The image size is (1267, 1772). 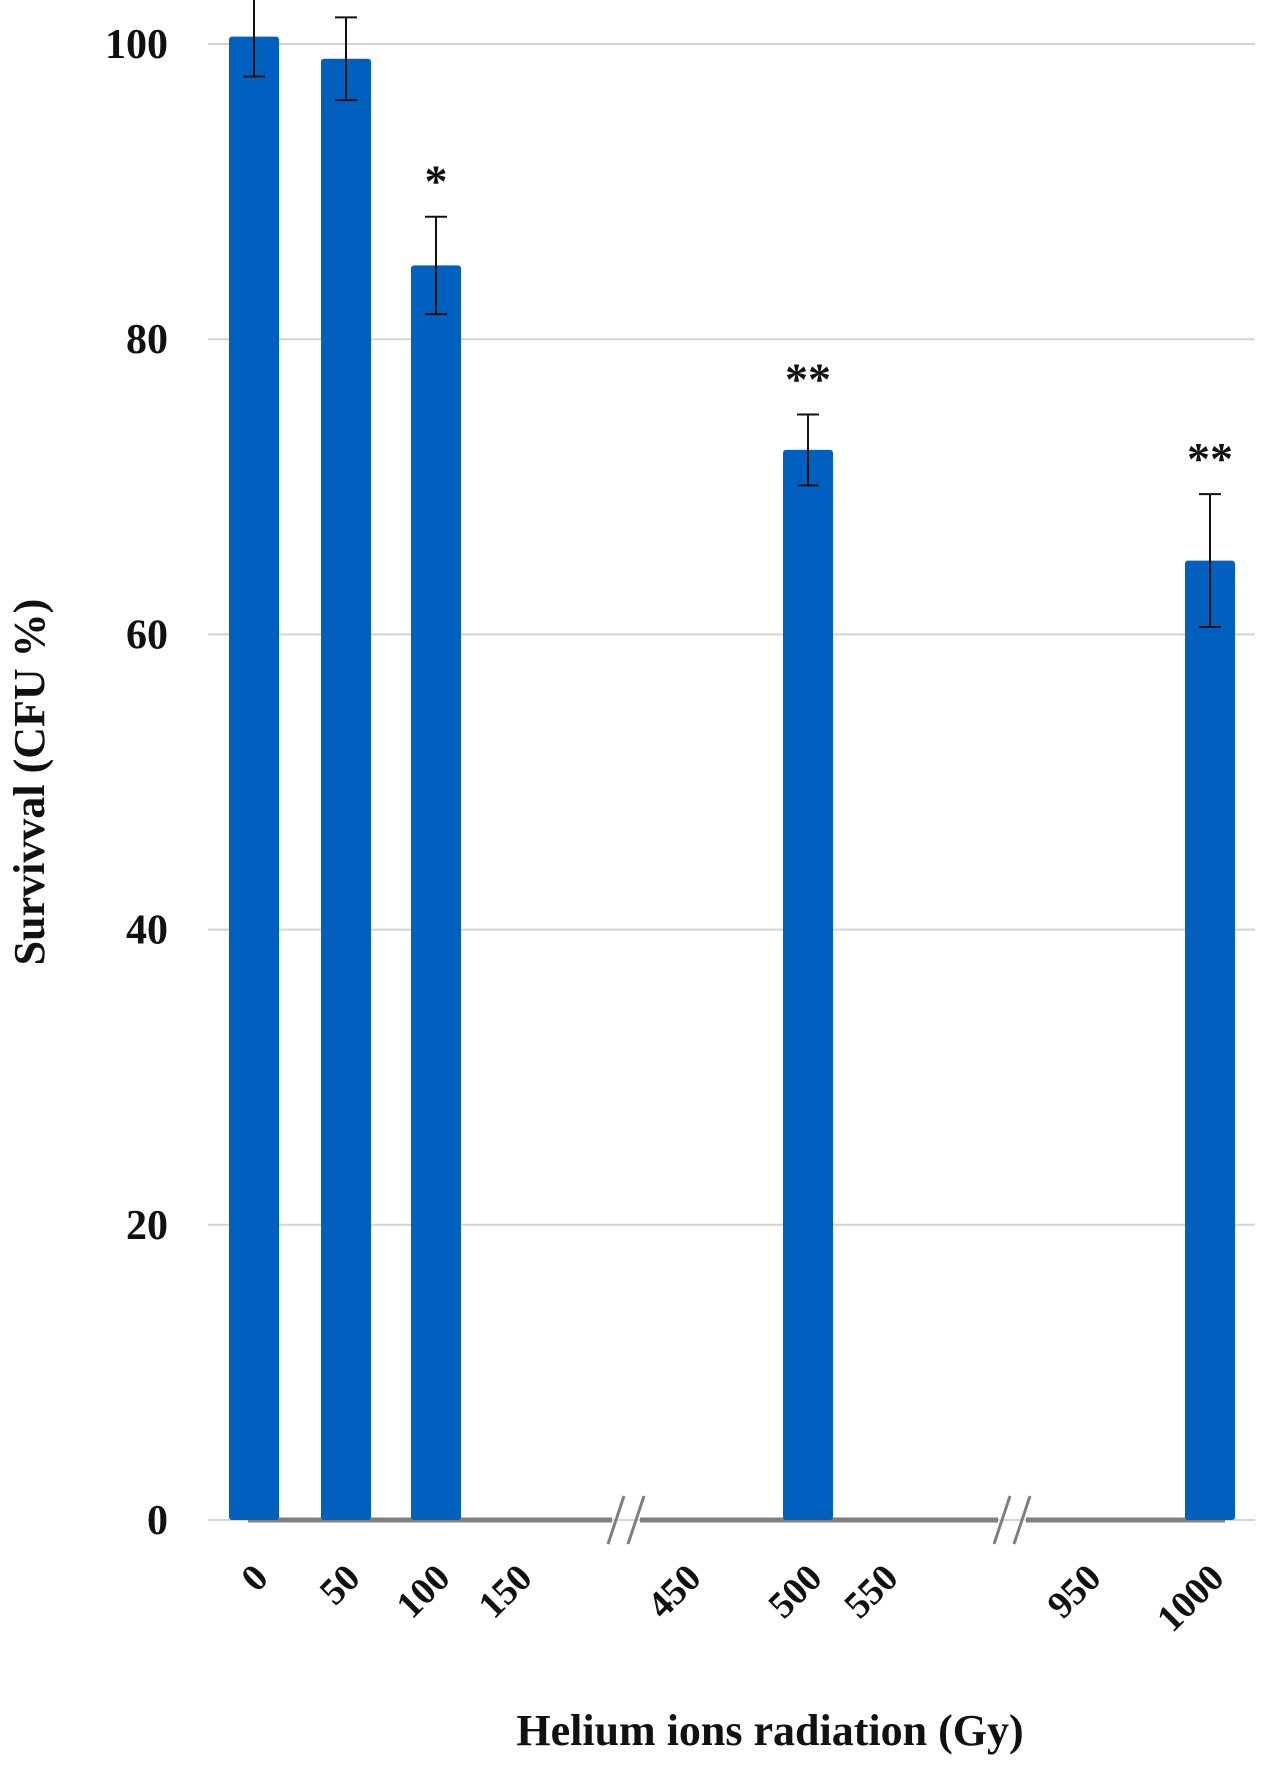 What do you see at coordinates (795, 1592) in the screenshot?
I see `x-tick-label: 500` at bounding box center [795, 1592].